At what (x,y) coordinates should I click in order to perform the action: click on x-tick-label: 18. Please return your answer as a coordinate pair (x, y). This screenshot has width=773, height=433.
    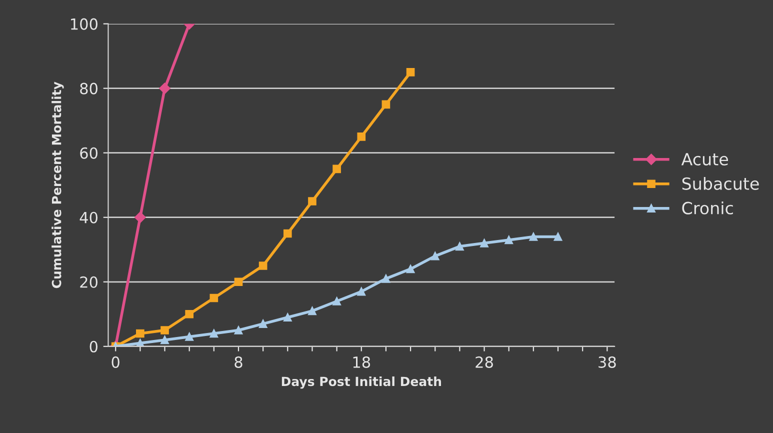
    Looking at the image, I should click on (361, 362).